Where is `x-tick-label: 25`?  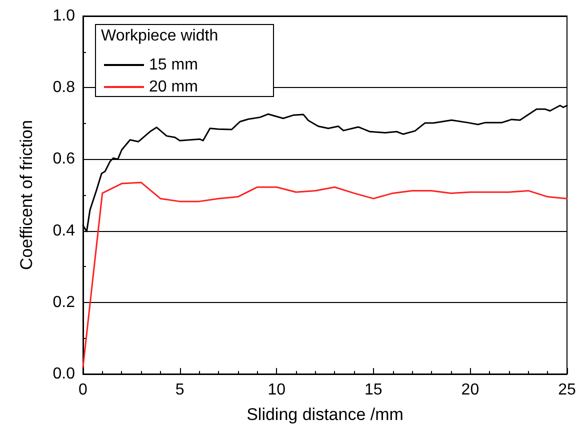 x-tick-label: 25 is located at coordinates (567, 390).